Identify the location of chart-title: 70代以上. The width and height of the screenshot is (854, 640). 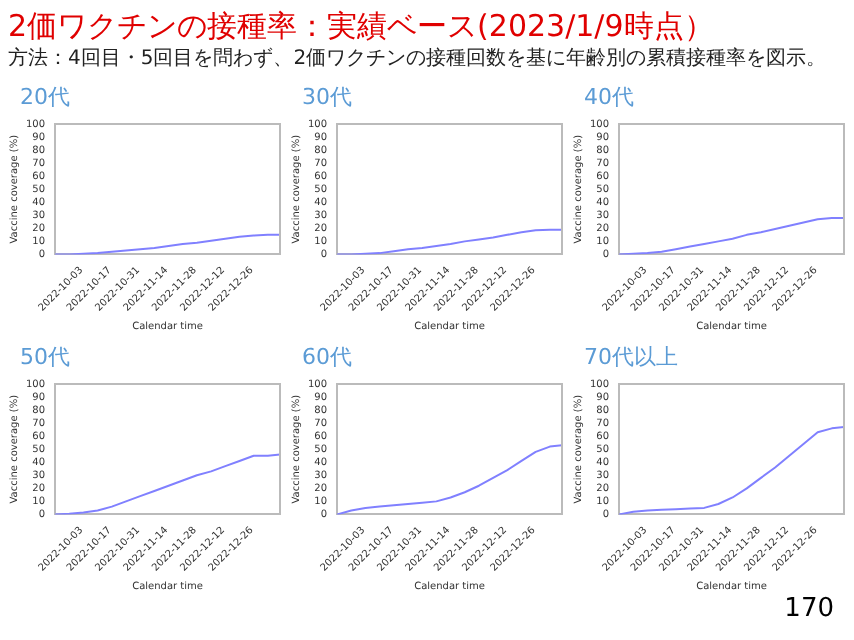
(631, 358).